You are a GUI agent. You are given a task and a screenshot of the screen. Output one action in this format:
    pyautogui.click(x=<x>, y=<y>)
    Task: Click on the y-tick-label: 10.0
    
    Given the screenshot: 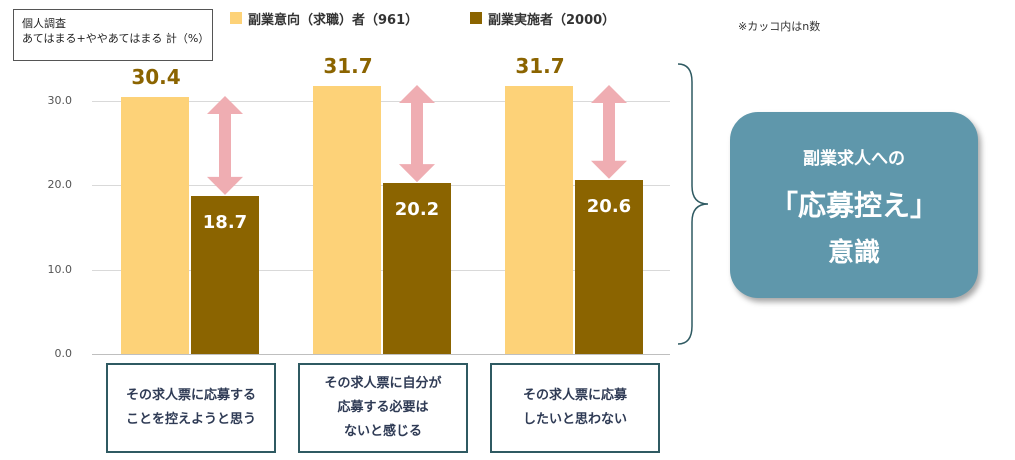 What is the action you would take?
    pyautogui.click(x=60, y=269)
    